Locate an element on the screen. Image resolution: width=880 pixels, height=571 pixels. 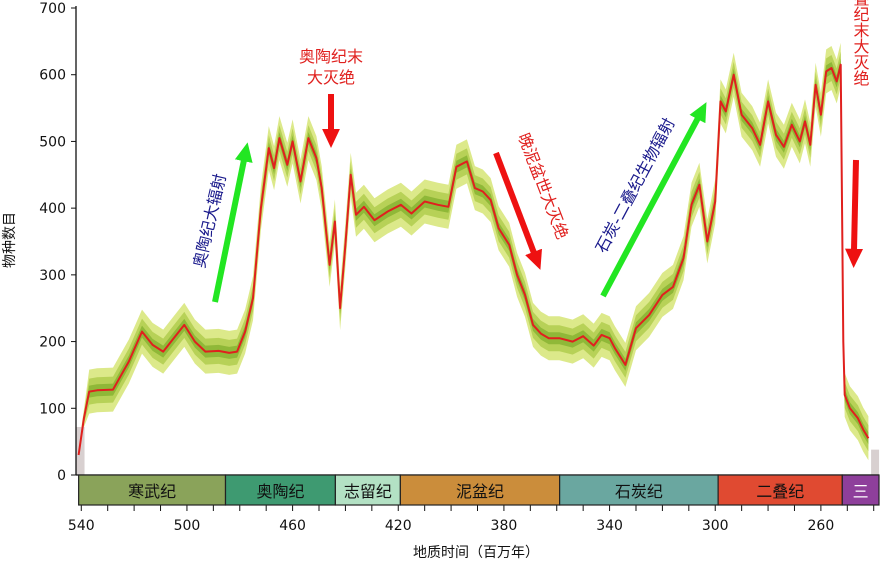
period-label: 三 is located at coordinates (861, 491).